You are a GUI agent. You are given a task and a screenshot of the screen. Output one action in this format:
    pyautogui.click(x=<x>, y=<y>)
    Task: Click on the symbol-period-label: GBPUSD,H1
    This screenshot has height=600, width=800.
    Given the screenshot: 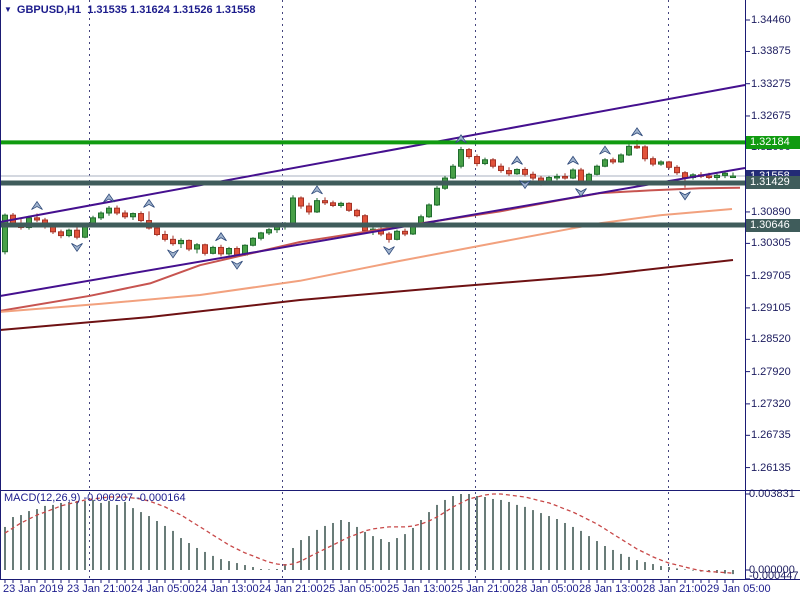 What is the action you would take?
    pyautogui.click(x=49, y=10)
    